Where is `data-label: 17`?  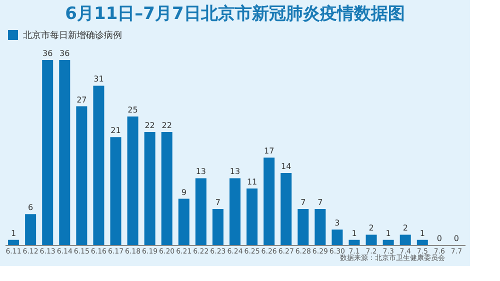
data-label: 17 is located at coordinates (269, 151).